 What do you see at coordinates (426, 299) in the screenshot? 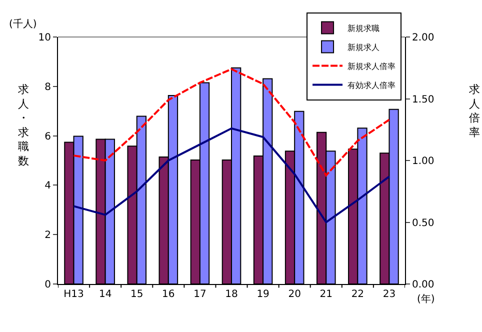
I see `x-axis-title: (年)` at bounding box center [426, 299].